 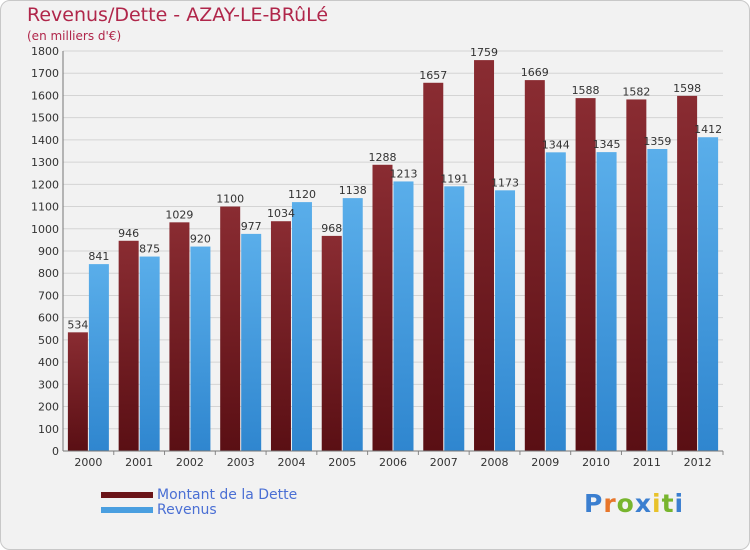 I want to click on logo-letter: i, so click(x=679, y=503).